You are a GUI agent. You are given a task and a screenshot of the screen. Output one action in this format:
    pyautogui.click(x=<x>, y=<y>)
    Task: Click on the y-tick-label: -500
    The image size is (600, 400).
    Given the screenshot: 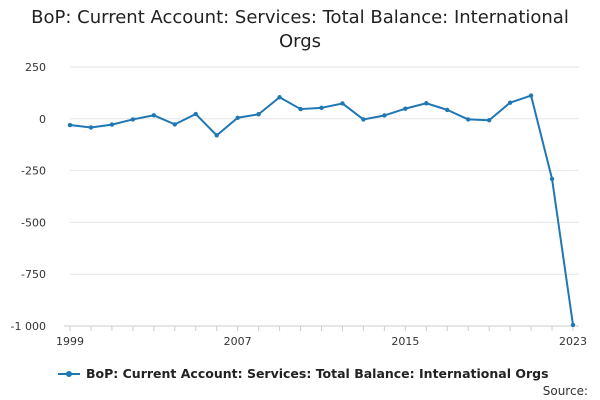 What is the action you would take?
    pyautogui.click(x=33, y=222)
    